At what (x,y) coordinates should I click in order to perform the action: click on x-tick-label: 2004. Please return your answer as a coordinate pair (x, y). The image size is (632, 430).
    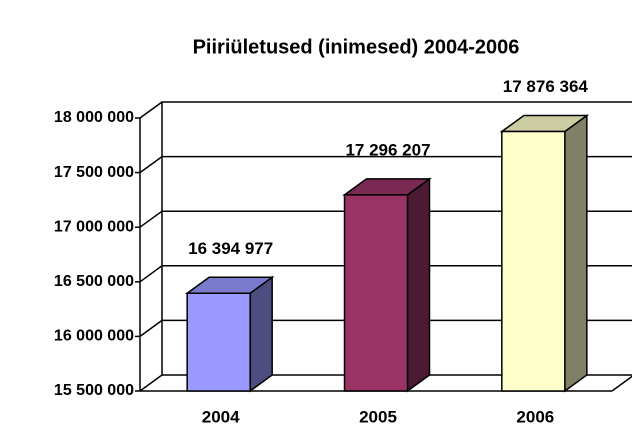
    Looking at the image, I should click on (221, 416).